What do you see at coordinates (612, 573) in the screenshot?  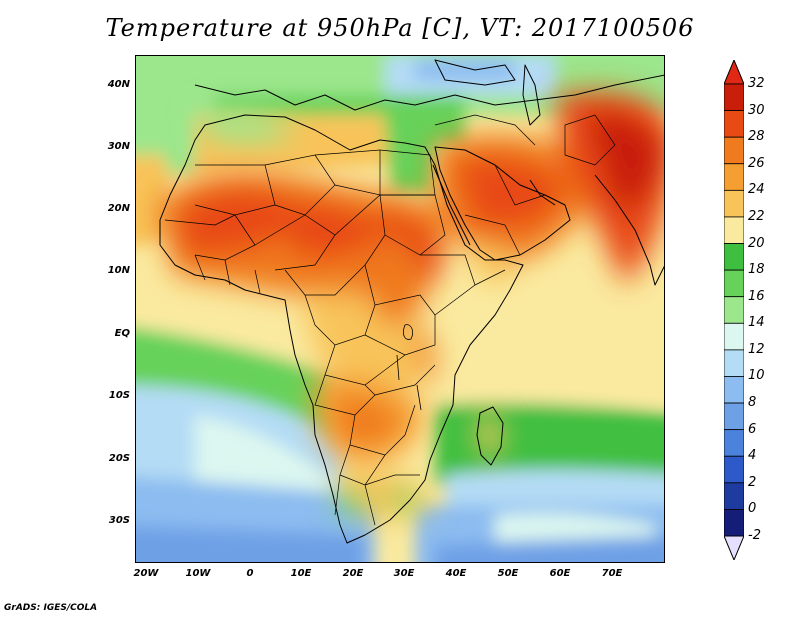 I see `lon-tick-label: 70E` at bounding box center [612, 573].